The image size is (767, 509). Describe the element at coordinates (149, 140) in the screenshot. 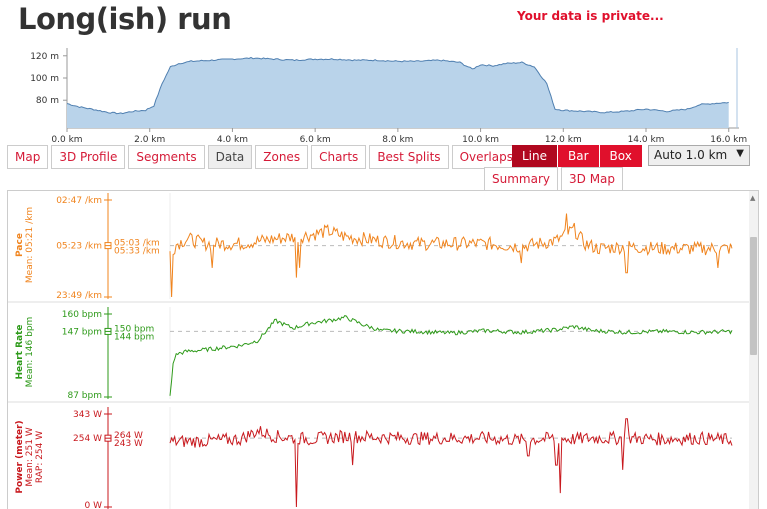

I see `elevation-x-tick-label: 2.0 km` at that location.